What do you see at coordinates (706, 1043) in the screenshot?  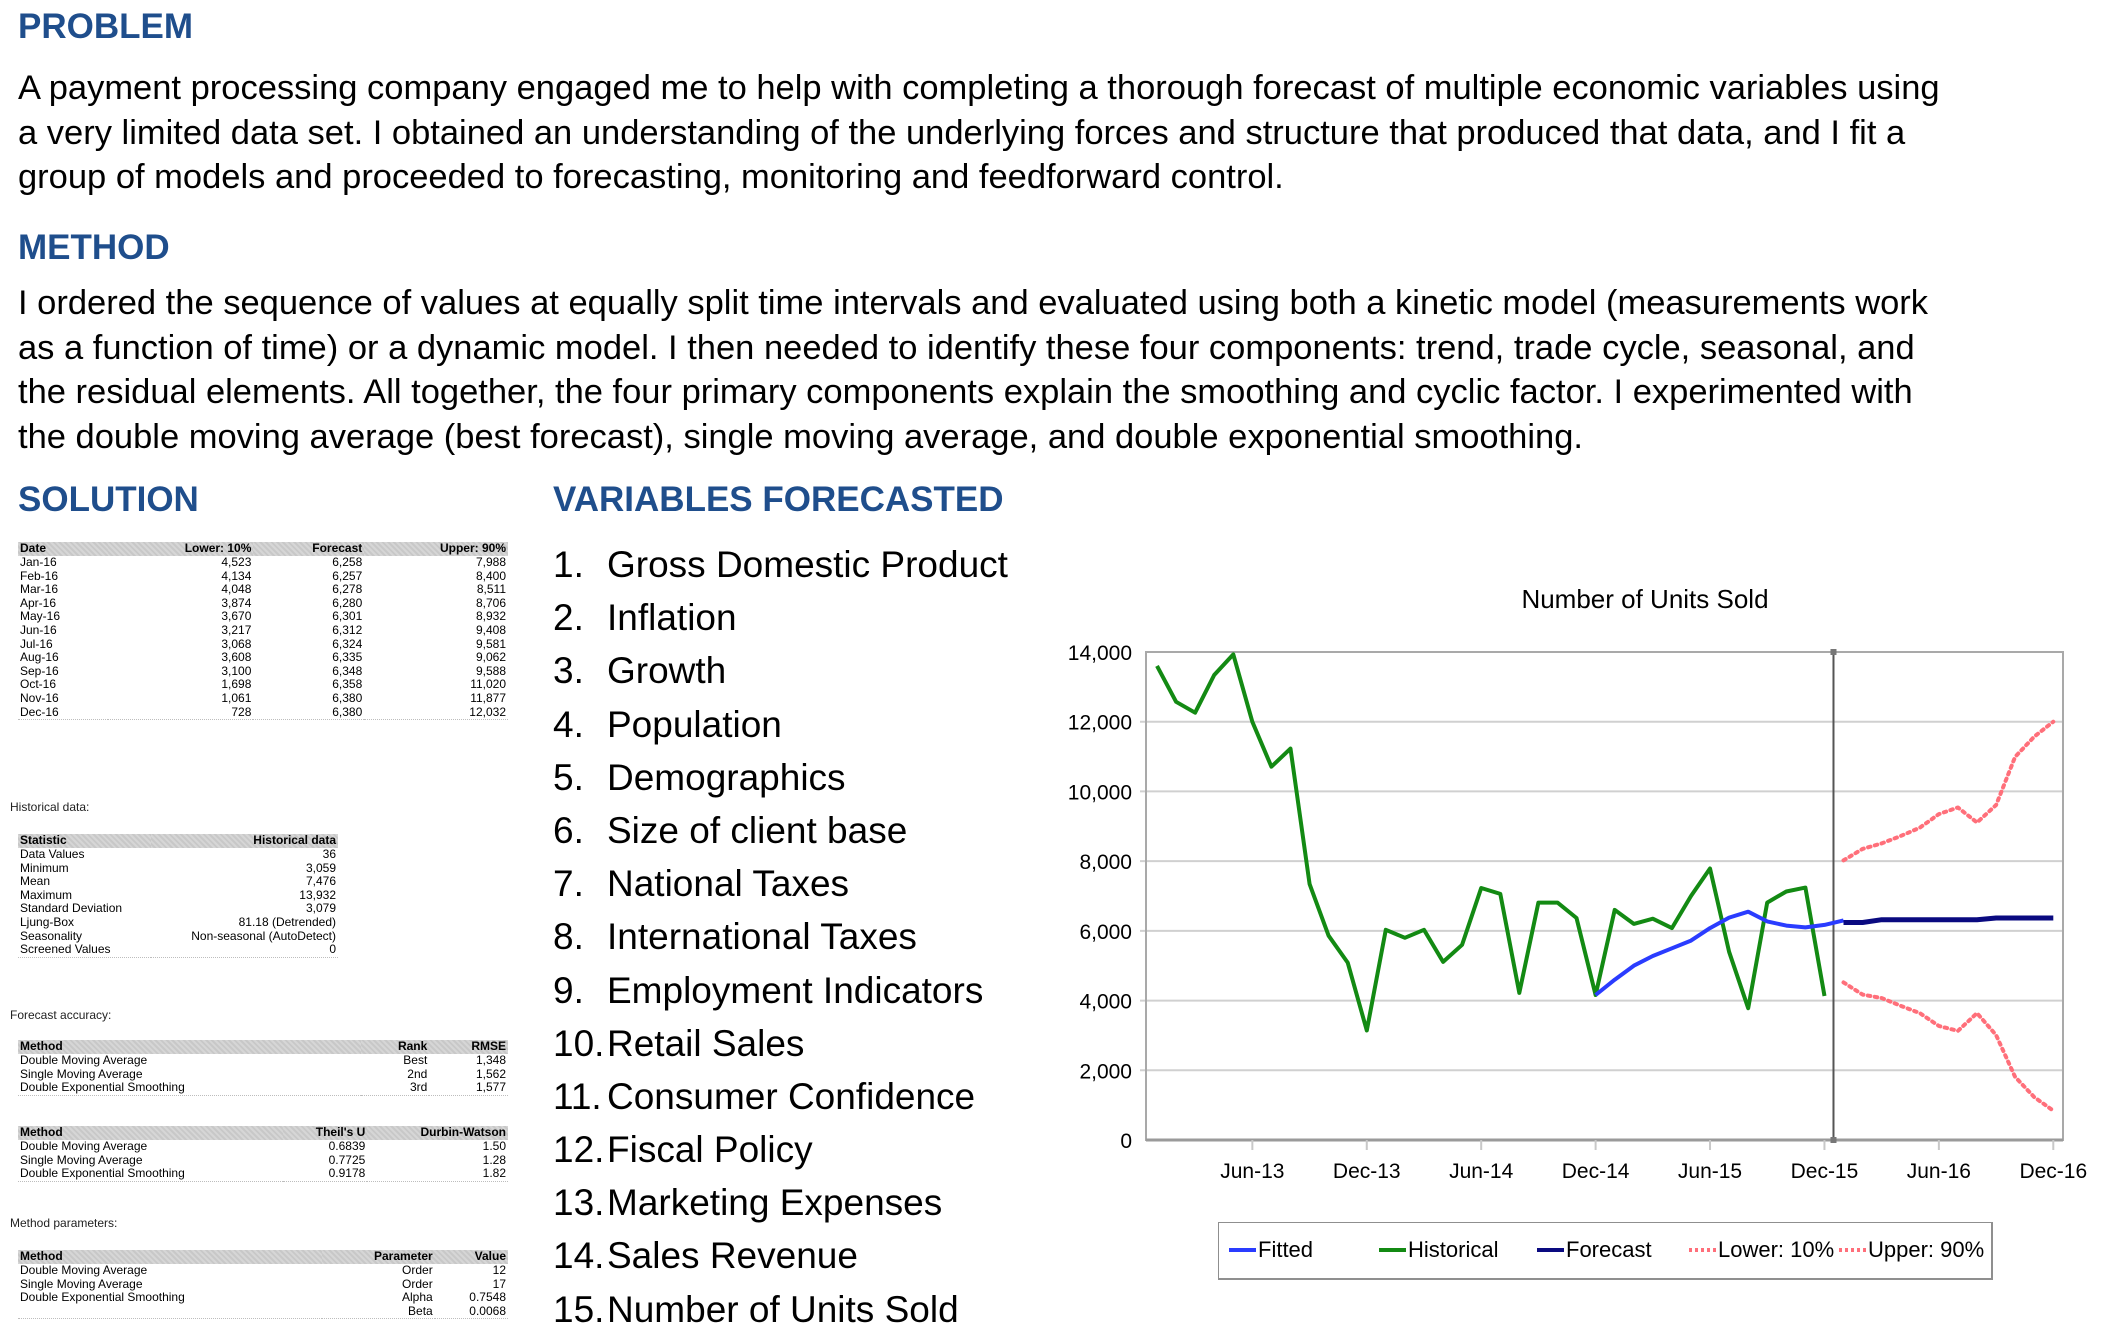 I see `variable-label: Retail Sales` at bounding box center [706, 1043].